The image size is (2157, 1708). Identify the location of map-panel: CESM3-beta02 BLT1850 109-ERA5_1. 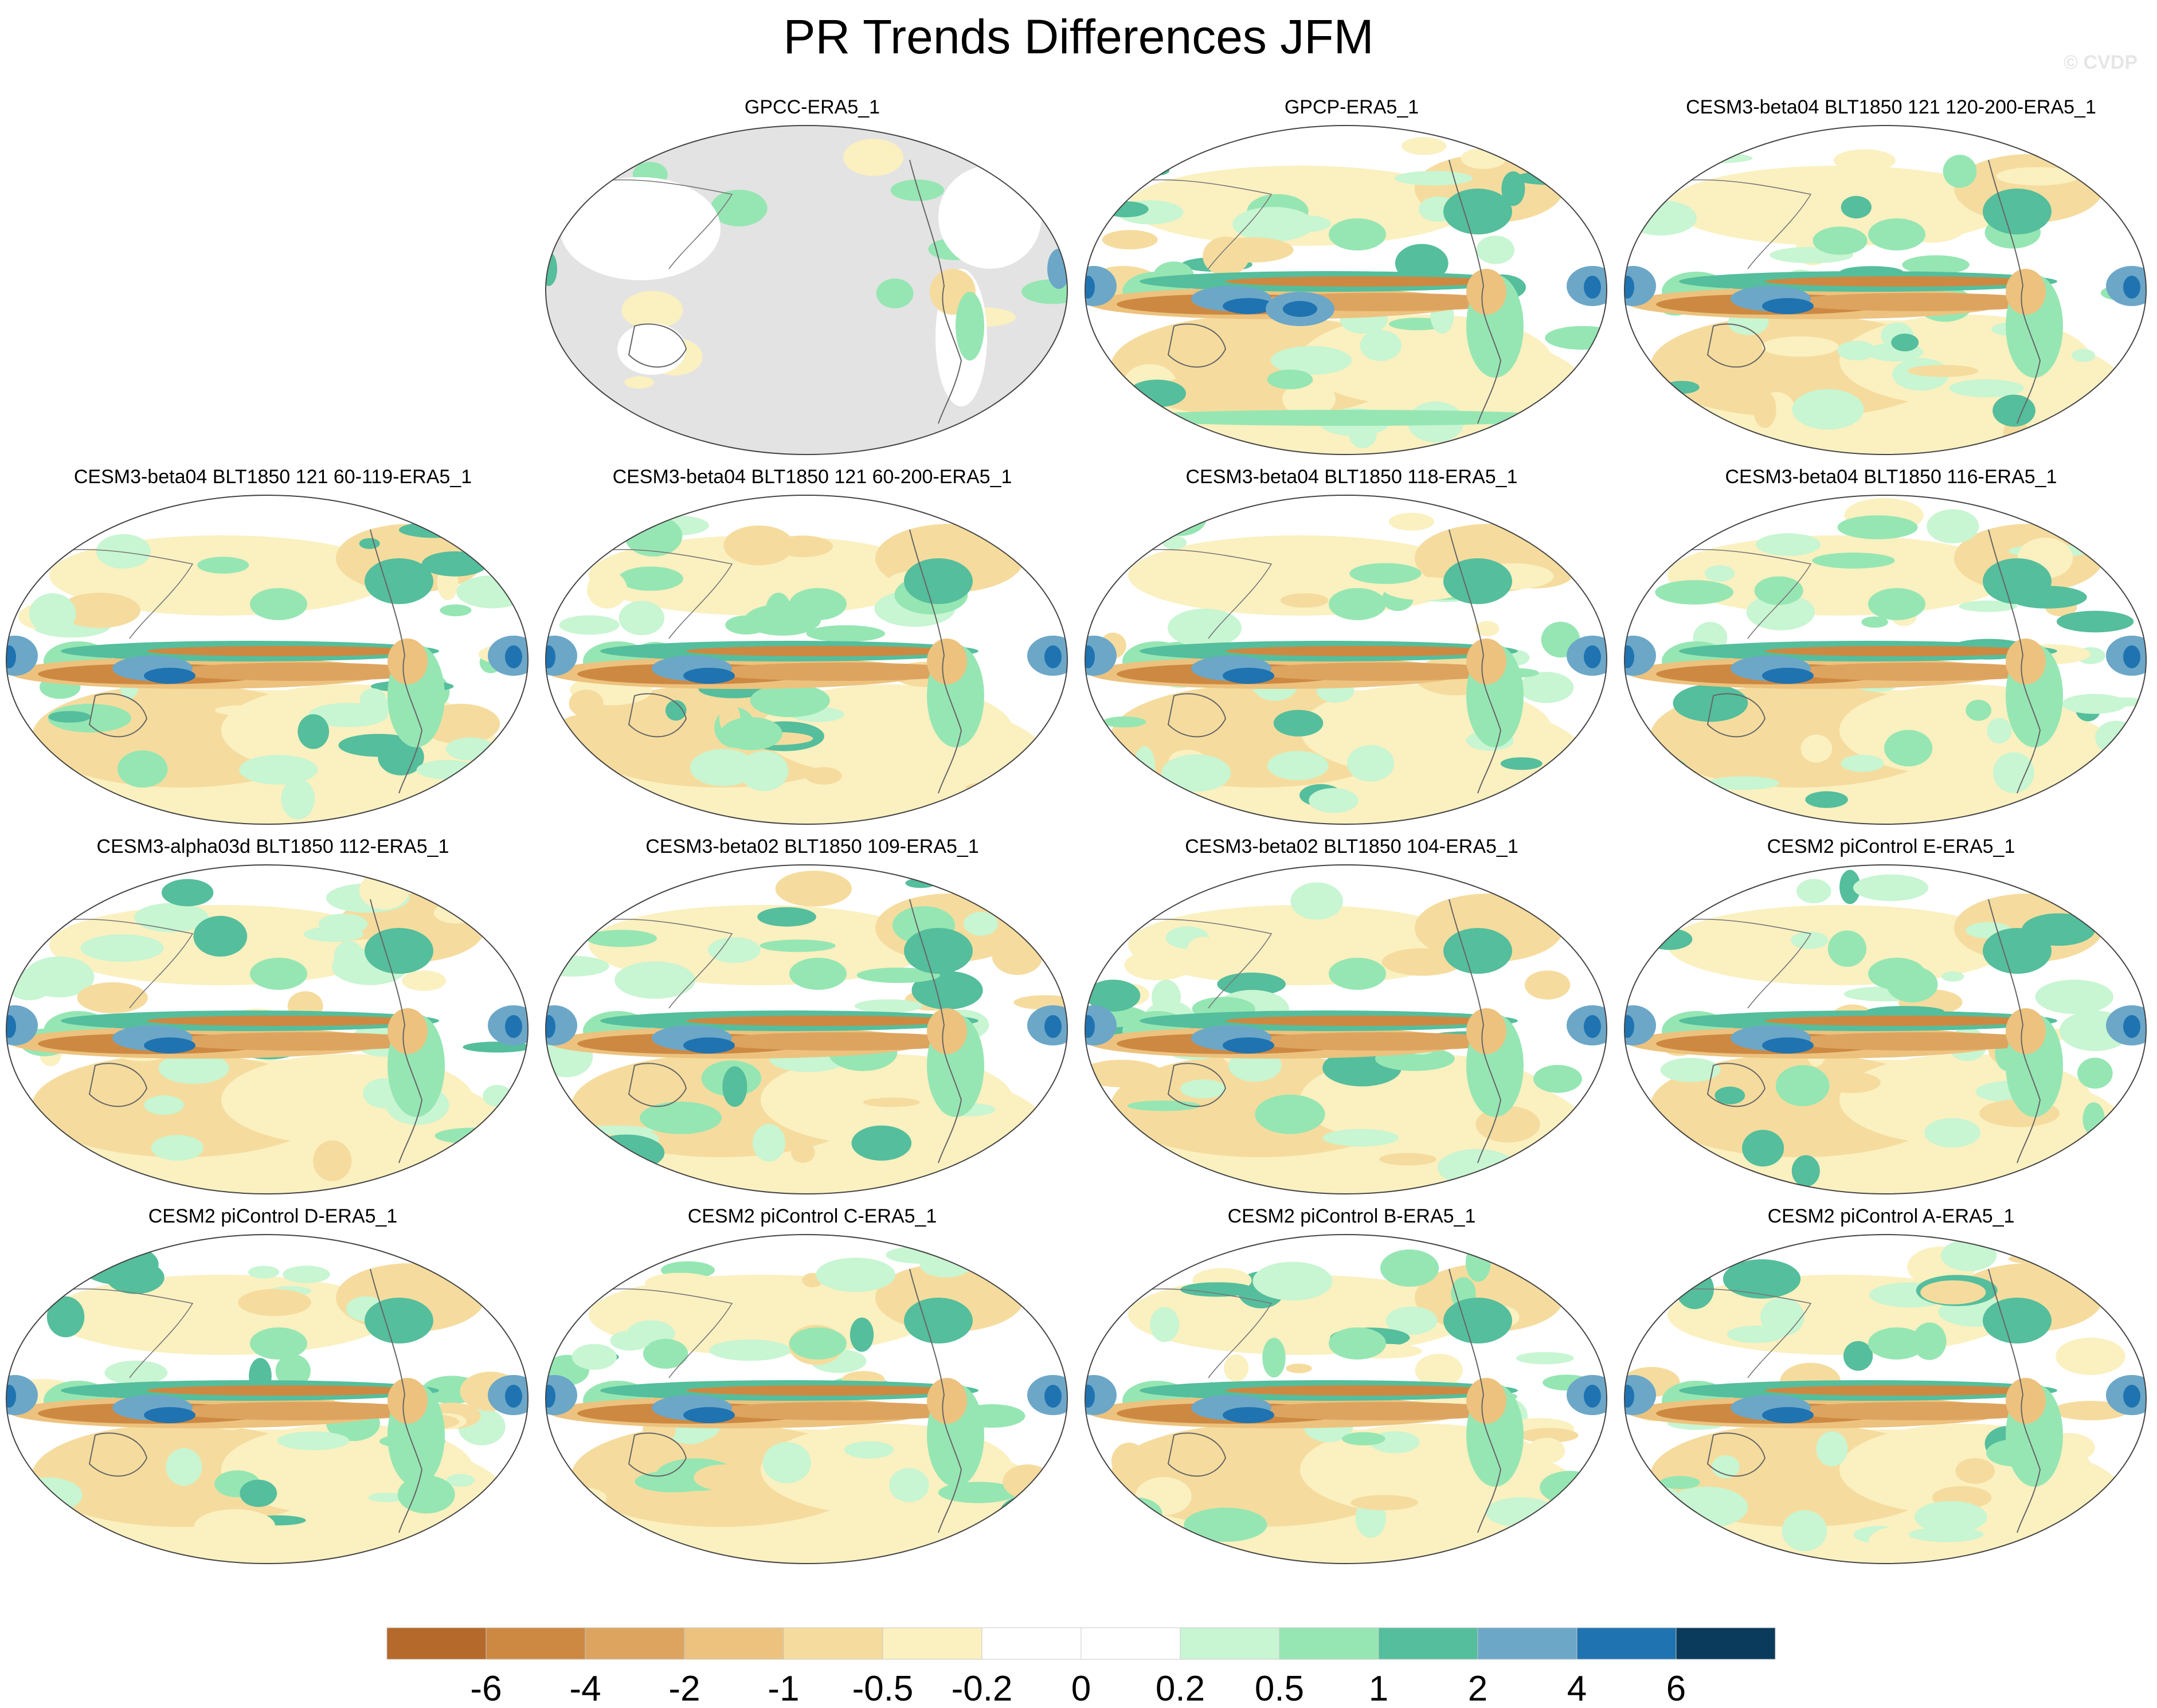
(813, 1017).